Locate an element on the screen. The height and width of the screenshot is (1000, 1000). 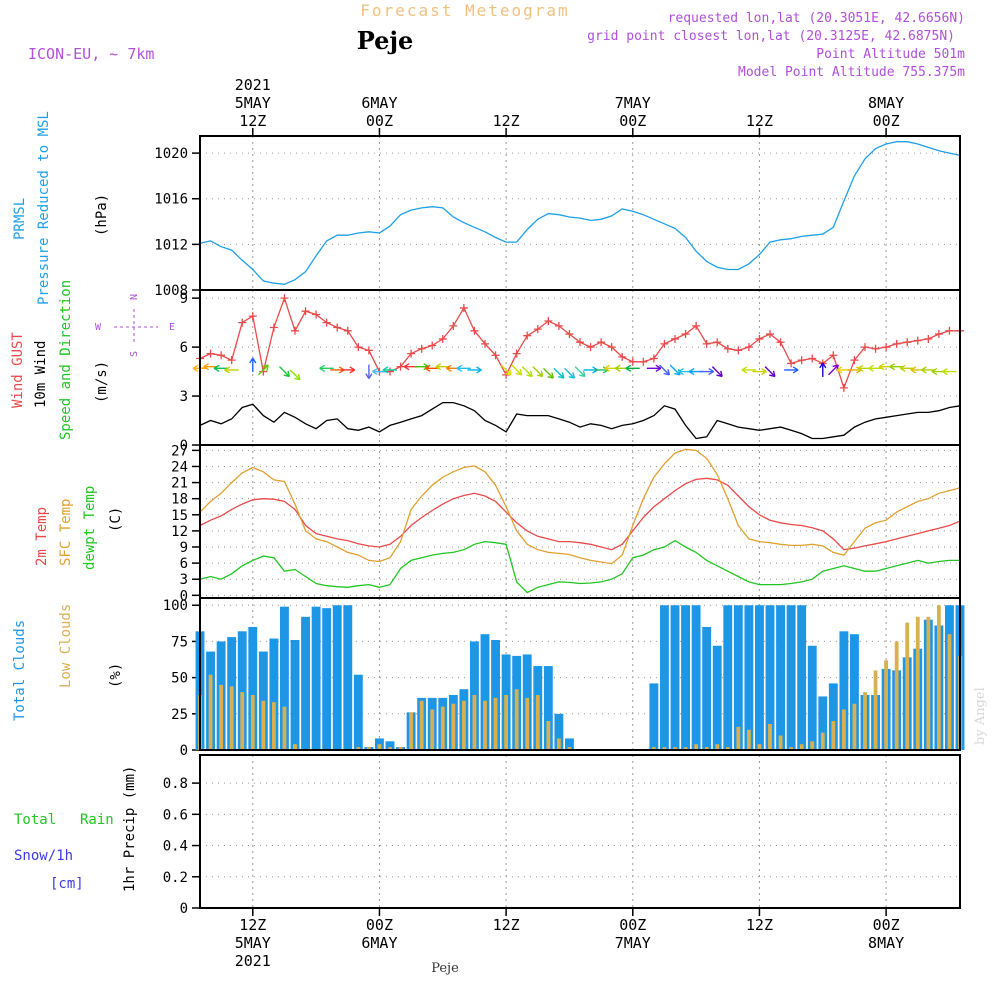
footer-location: Peje is located at coordinates (445, 968).